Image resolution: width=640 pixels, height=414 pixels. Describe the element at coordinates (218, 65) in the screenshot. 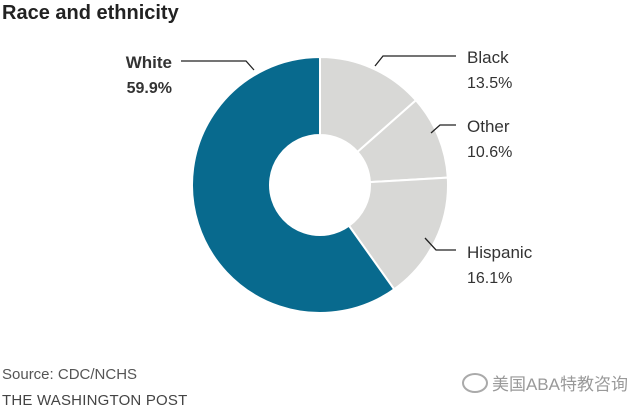

I see `leader-line-white` at that location.